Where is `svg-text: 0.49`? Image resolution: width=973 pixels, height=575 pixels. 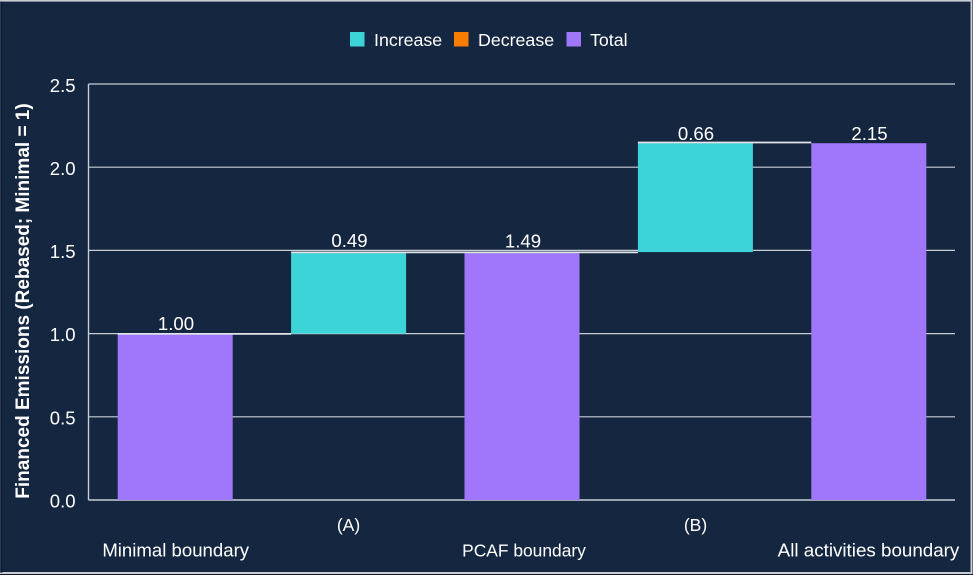
svg-text: 0.49 is located at coordinates (349, 240).